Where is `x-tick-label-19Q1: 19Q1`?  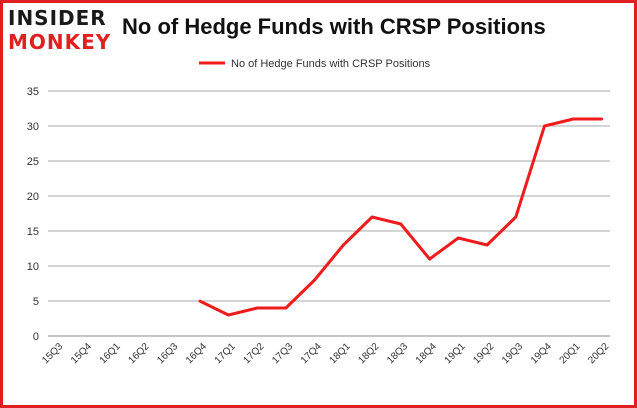
x-tick-label-19Q1: 19Q1 is located at coordinates (455, 353).